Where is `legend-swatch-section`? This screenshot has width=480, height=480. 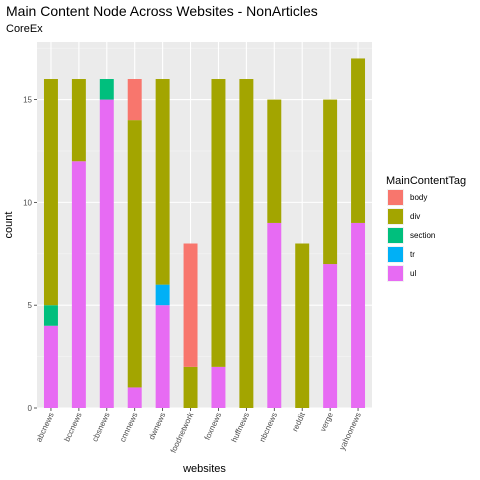
legend-swatch-section is located at coordinates (395, 235).